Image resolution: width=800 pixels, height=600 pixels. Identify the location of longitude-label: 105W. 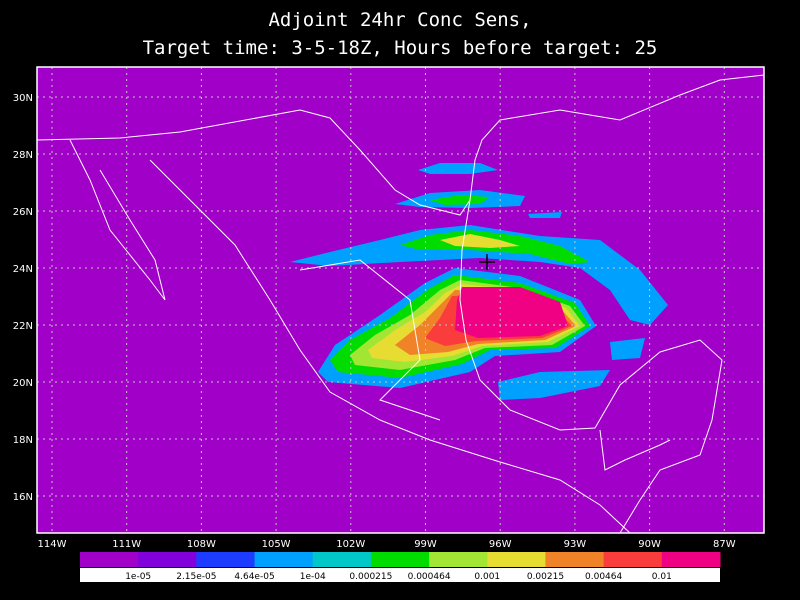
(276, 544).